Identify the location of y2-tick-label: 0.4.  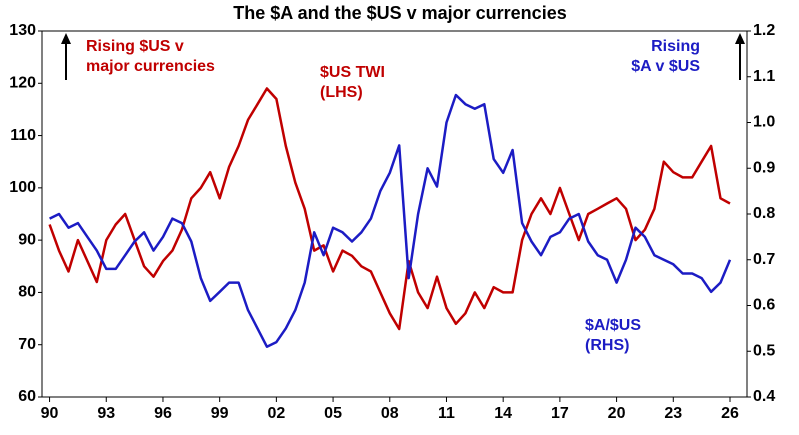
(764, 396).